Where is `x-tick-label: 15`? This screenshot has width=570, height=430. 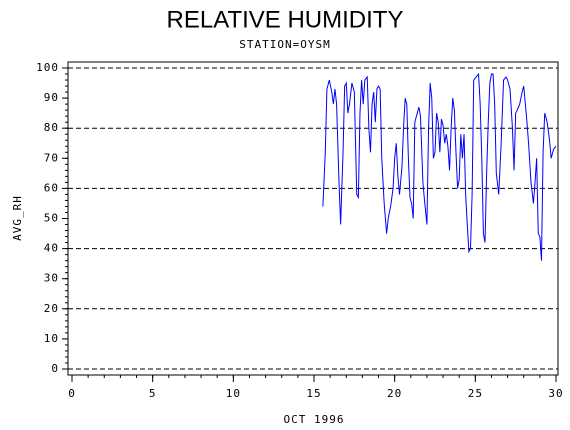
x-tick-label: 15 is located at coordinates (313, 393).